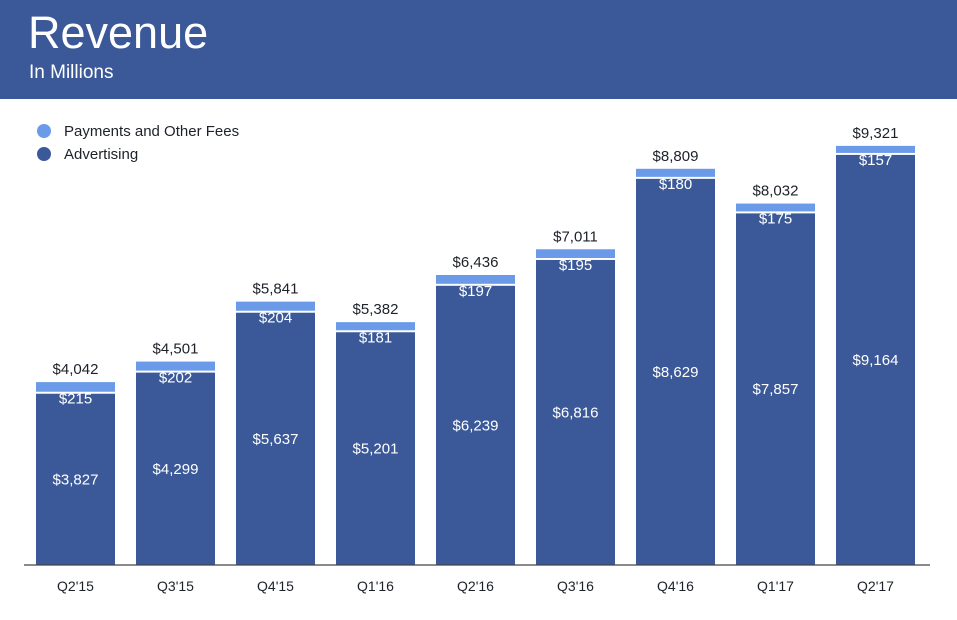 This screenshot has height=620, width=957. I want to click on legend-label-advertising: Advertising, so click(101, 154).